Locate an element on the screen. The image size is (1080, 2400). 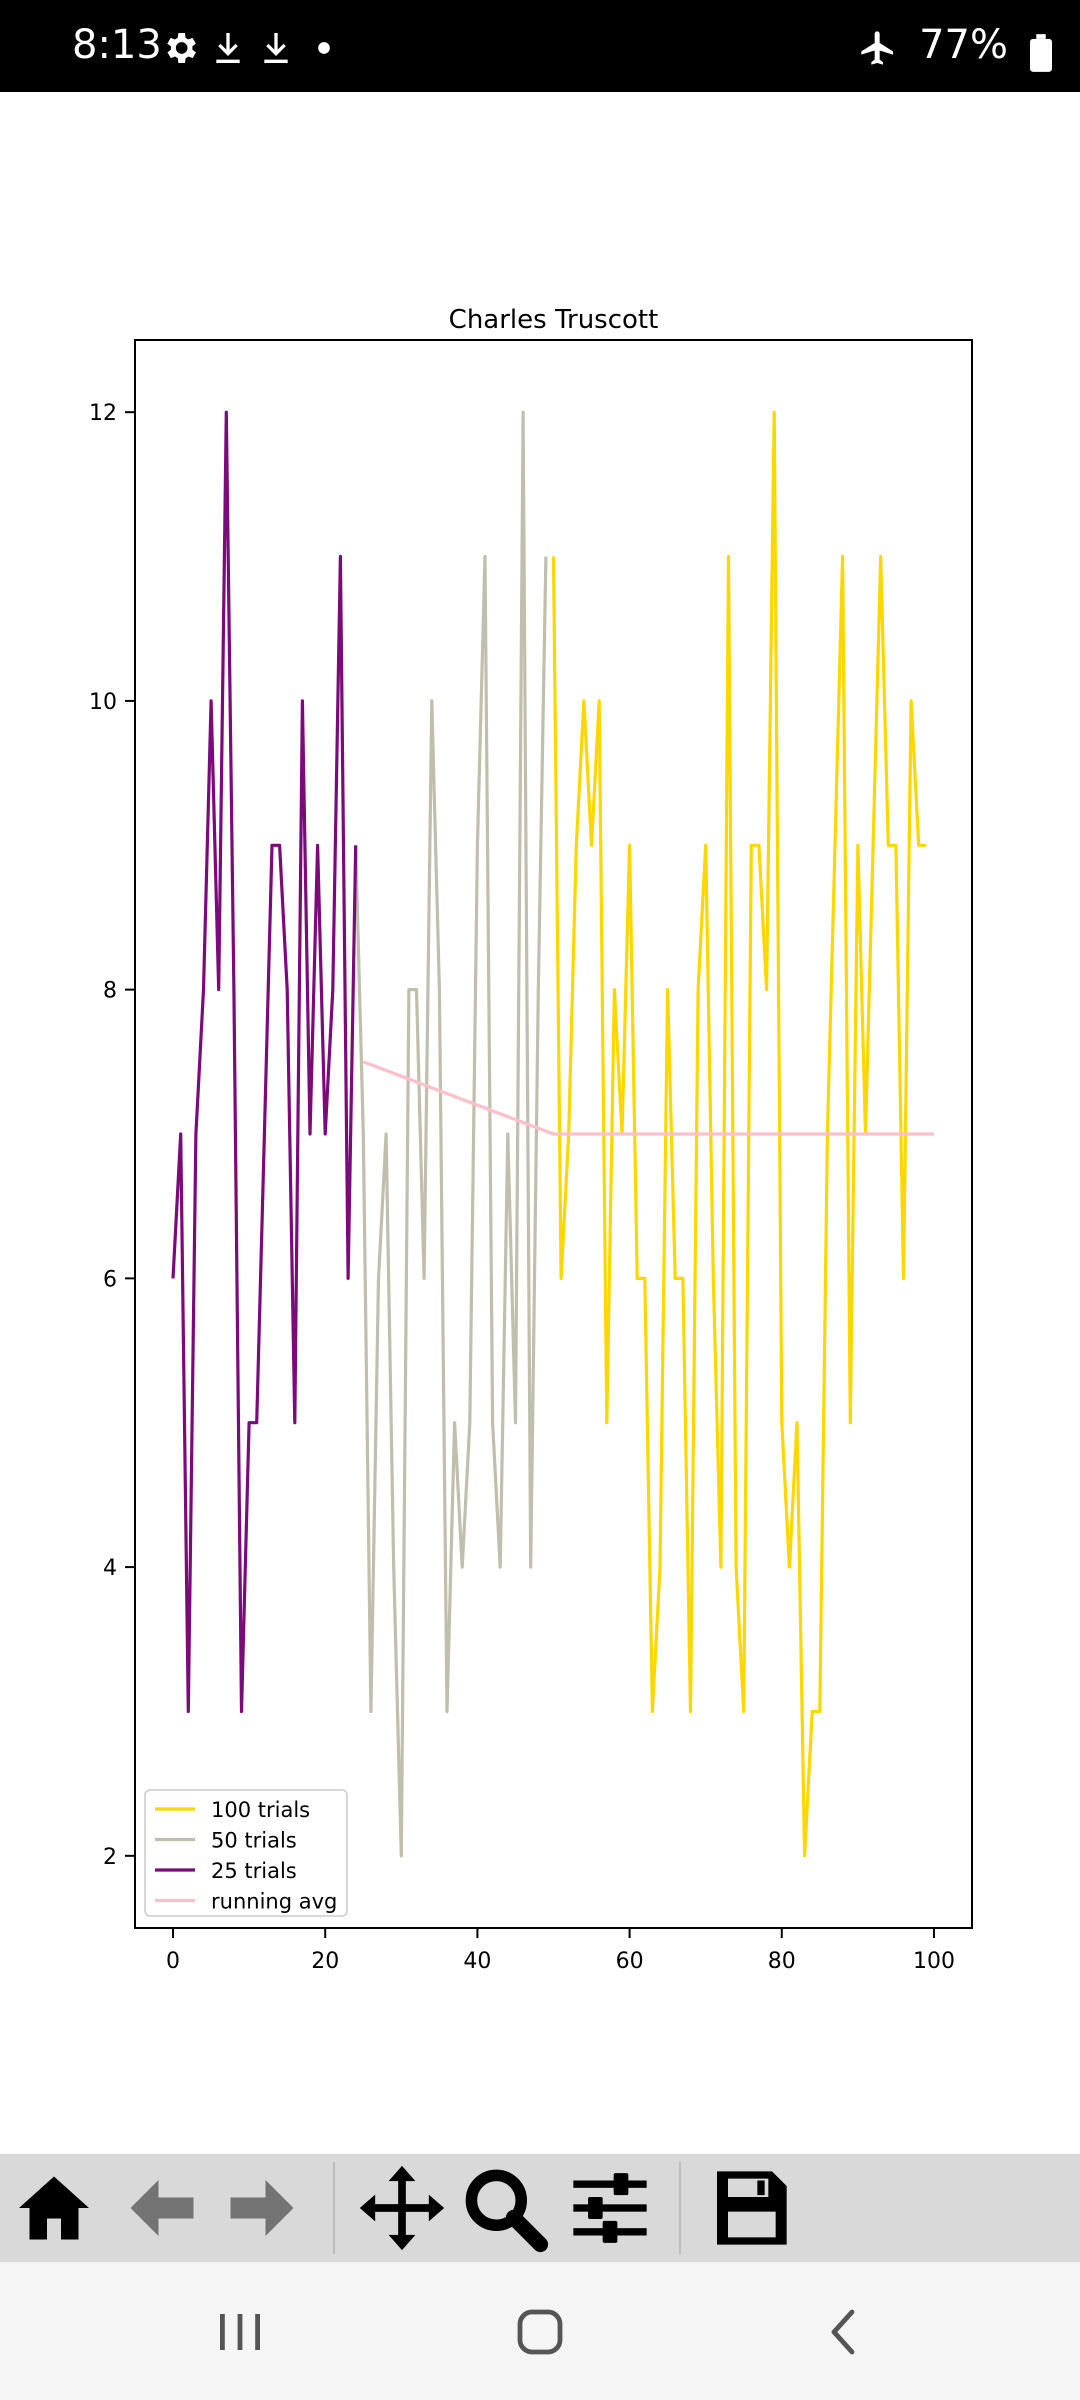
recent-apps-button is located at coordinates (240, 2332).